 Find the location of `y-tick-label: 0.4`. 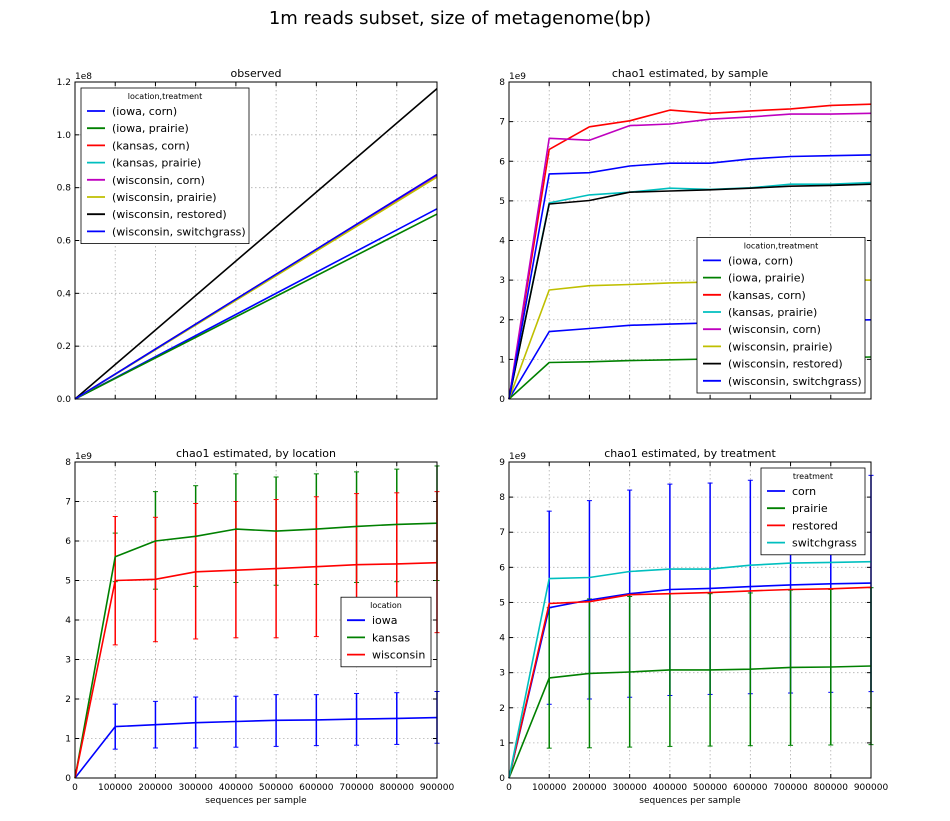

y-tick-label: 0.4 is located at coordinates (64, 294).